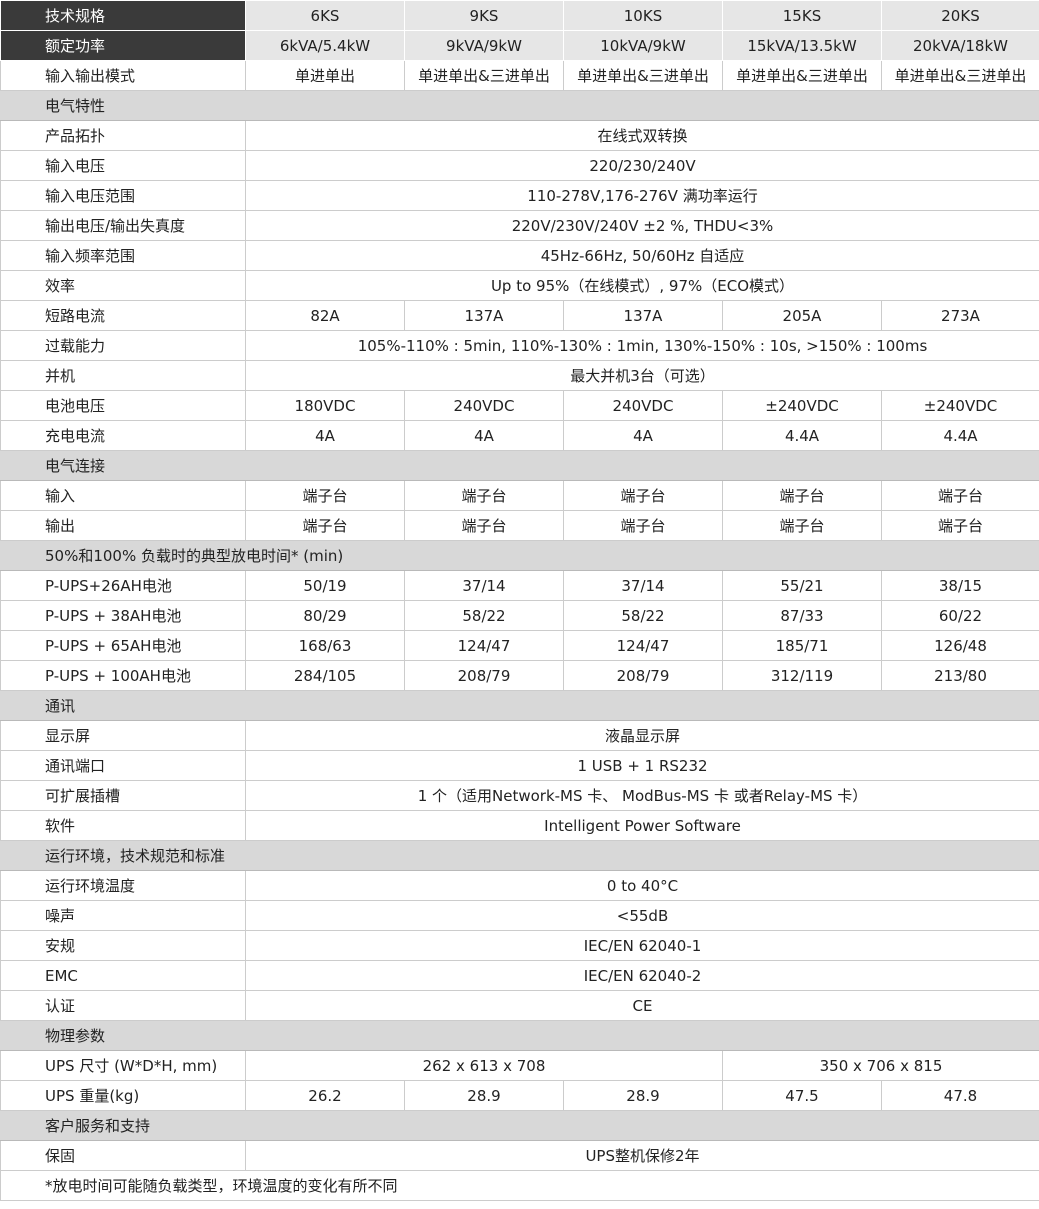 This screenshot has width=1039, height=1209. What do you see at coordinates (642, 765) in the screenshot?
I see `value-cell: 1 USB + 1 RS232` at bounding box center [642, 765].